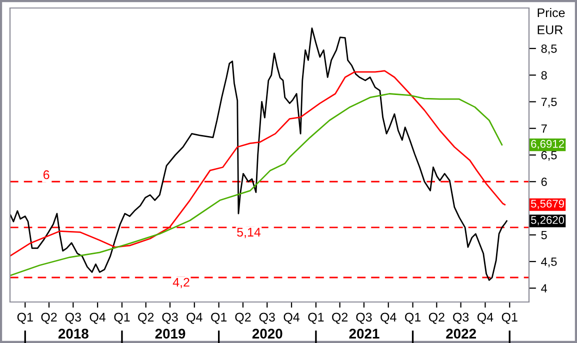 The height and width of the screenshot is (343, 577). I want to click on ref-line-label: 6, so click(46, 175).